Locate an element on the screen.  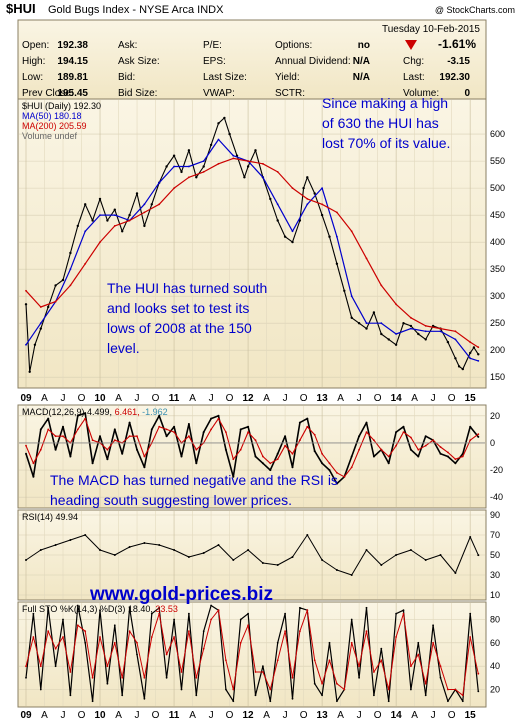
legend-entry: MACD(12,26,9) 4.499, 6.461, -1.962 is located at coordinates (95, 412).